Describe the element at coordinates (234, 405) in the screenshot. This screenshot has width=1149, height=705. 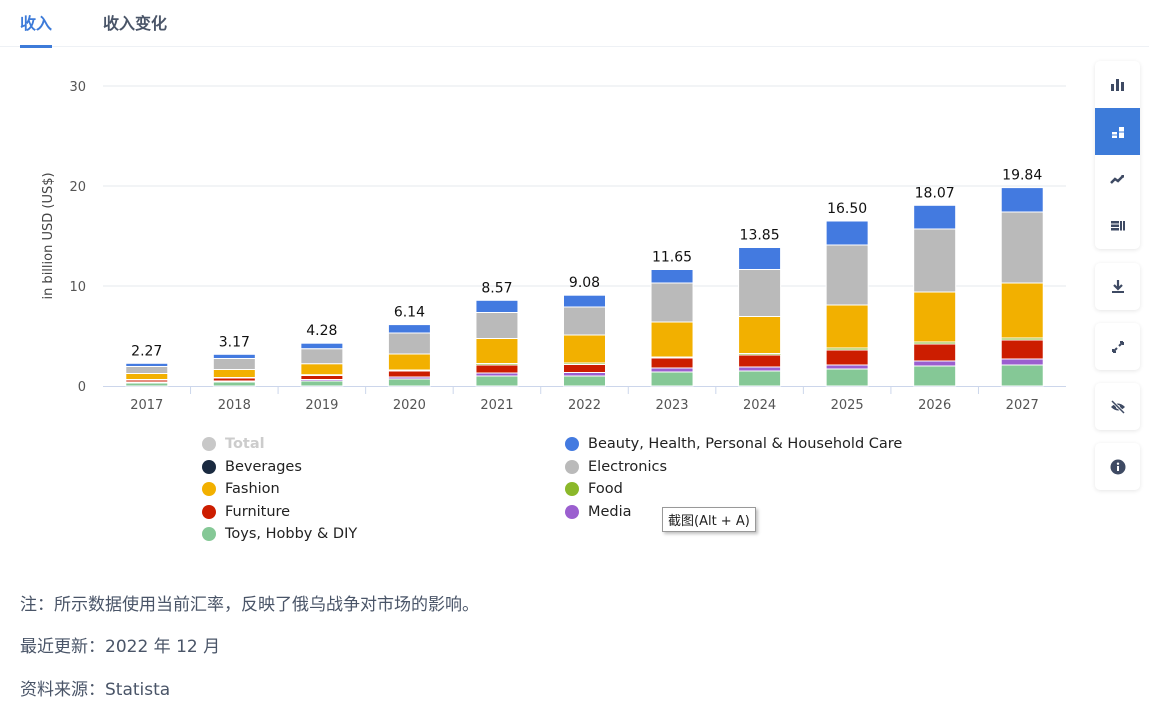
I see `x-tick-label: 2018` at that location.